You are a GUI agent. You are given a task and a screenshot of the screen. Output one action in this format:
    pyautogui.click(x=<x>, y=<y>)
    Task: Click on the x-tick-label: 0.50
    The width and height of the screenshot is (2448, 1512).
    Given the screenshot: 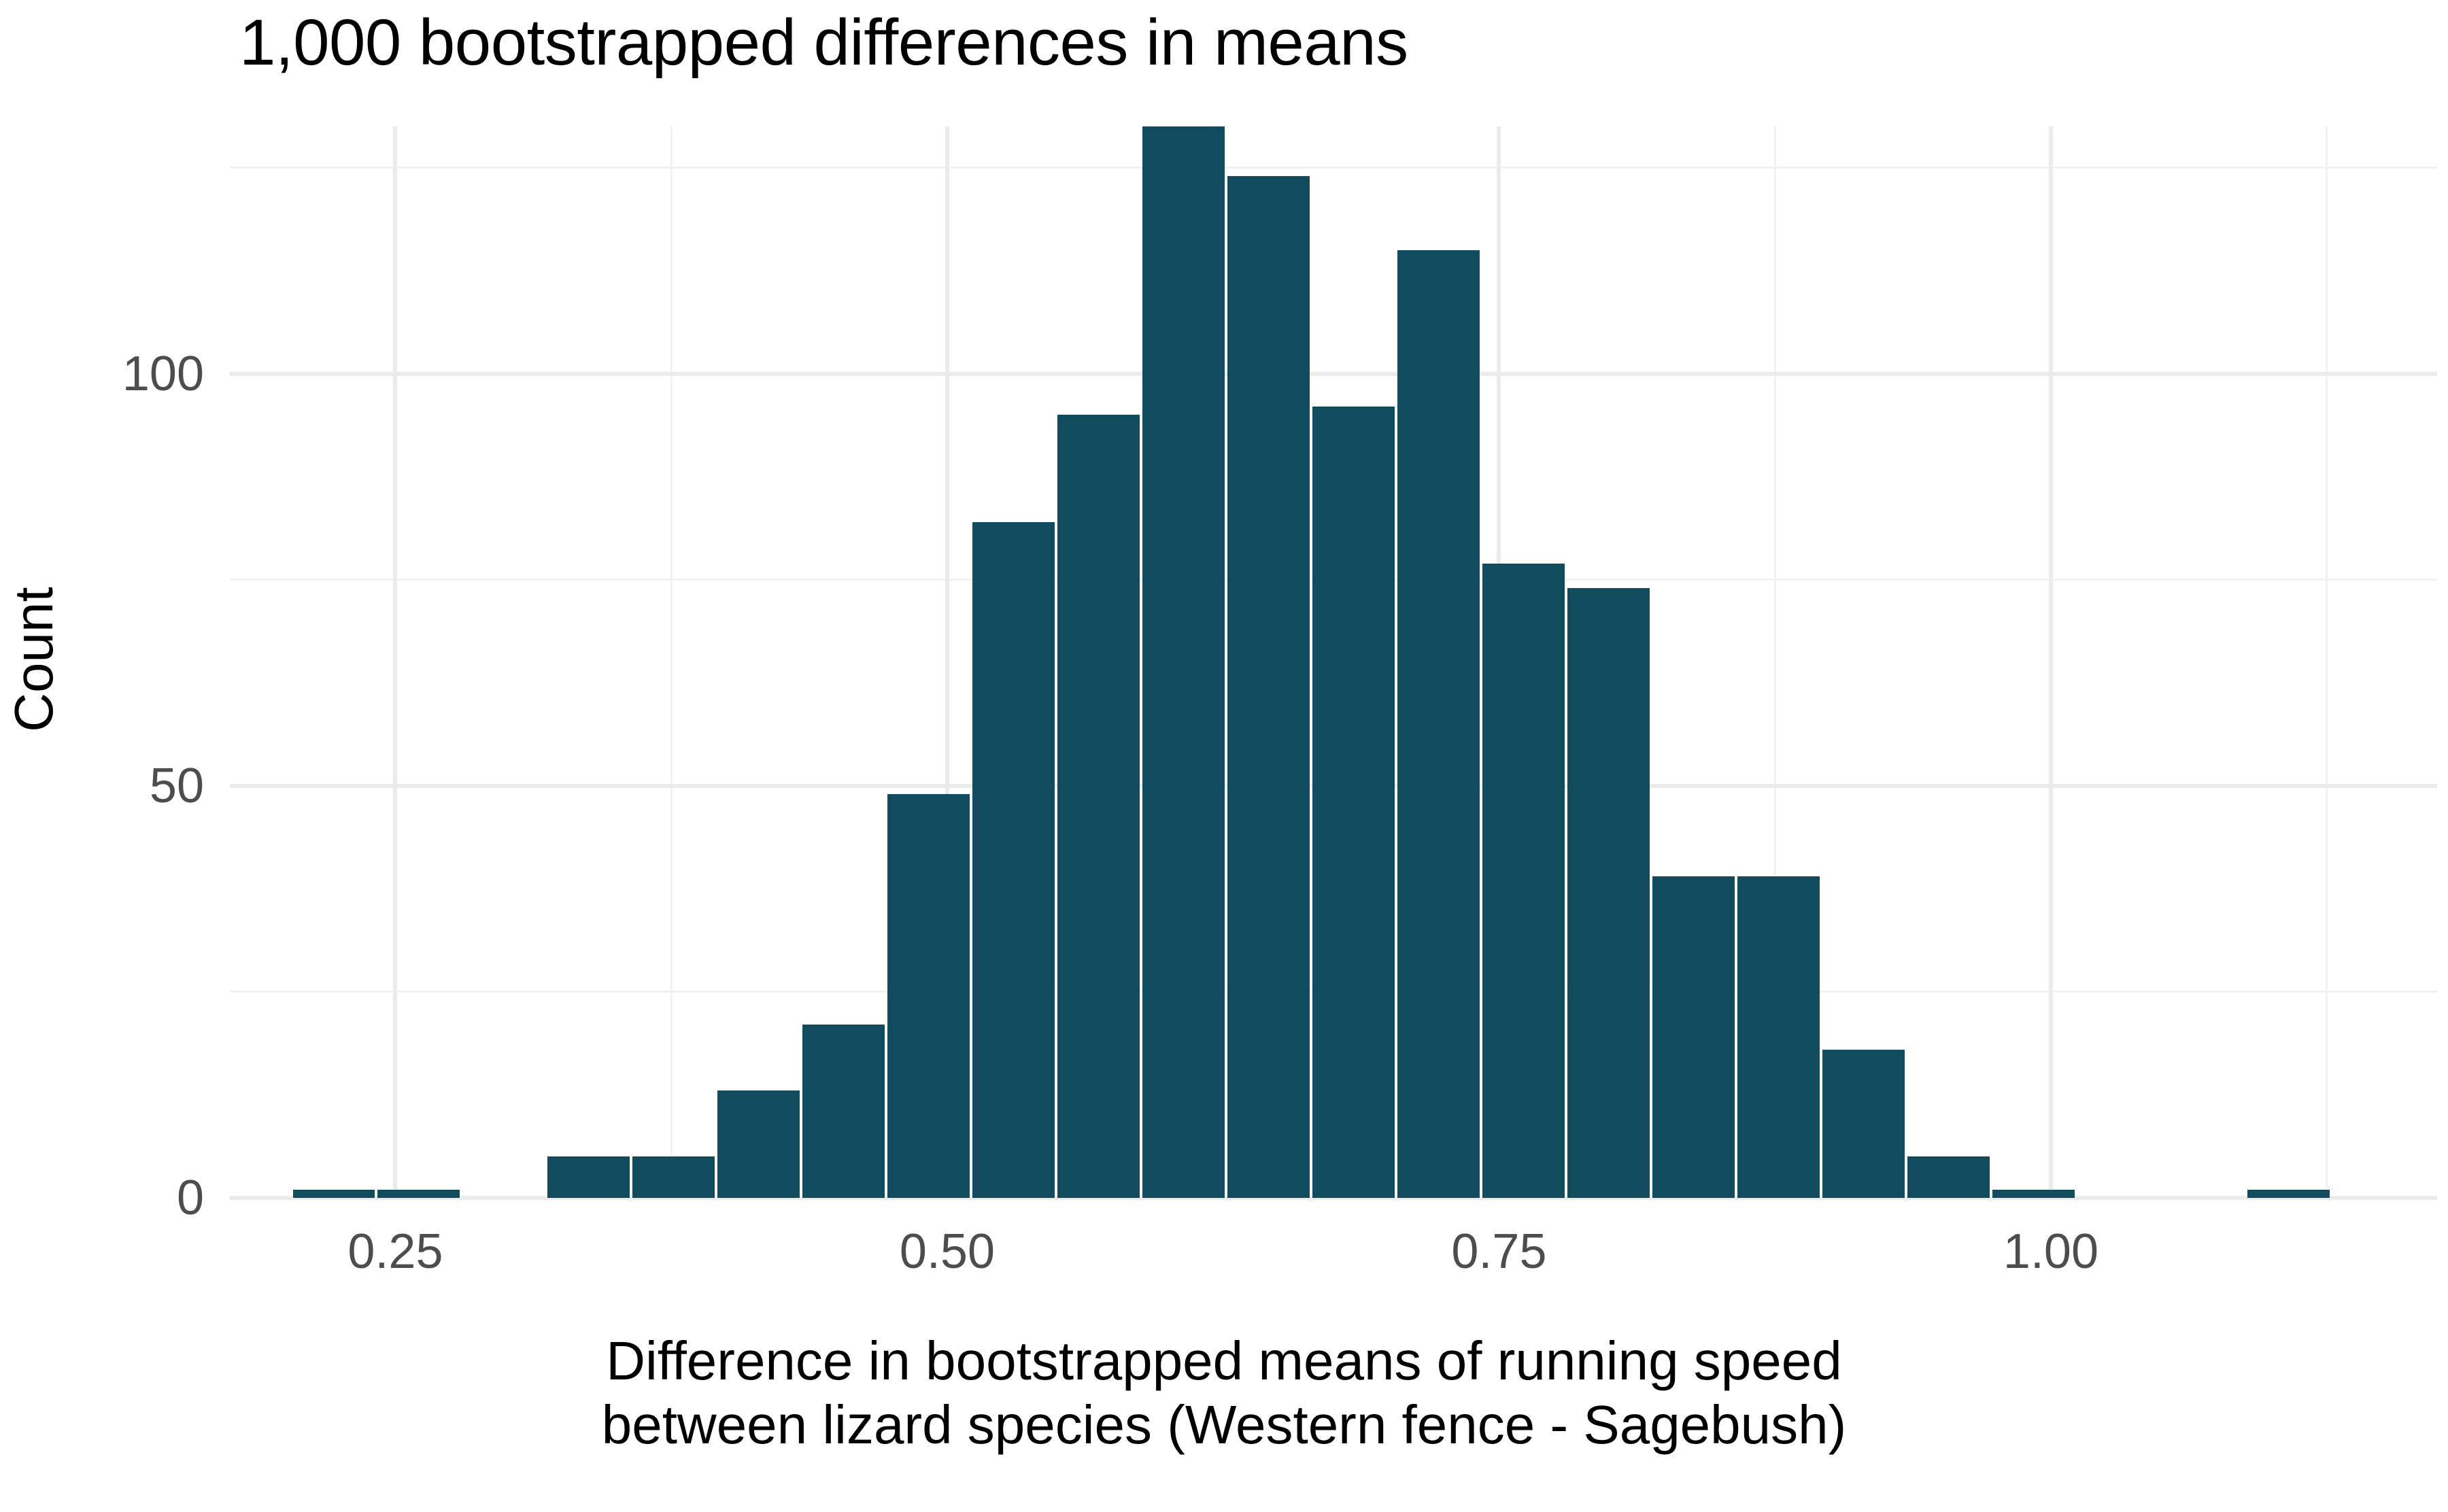 What is the action you would take?
    pyautogui.click(x=948, y=1251)
    